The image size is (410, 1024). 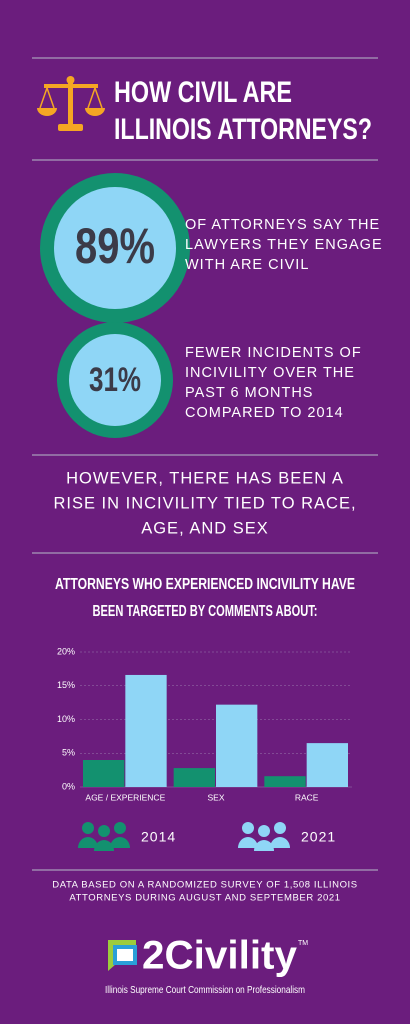 I want to click on x-tick-label: RACE, so click(x=307, y=797).